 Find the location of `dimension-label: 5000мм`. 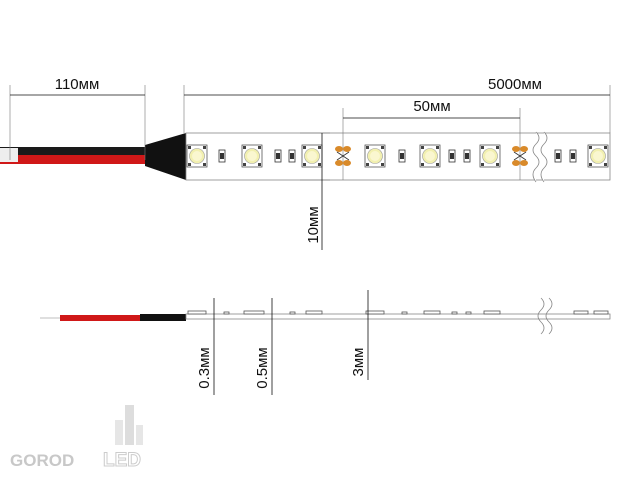

dimension-label: 5000мм is located at coordinates (515, 84).